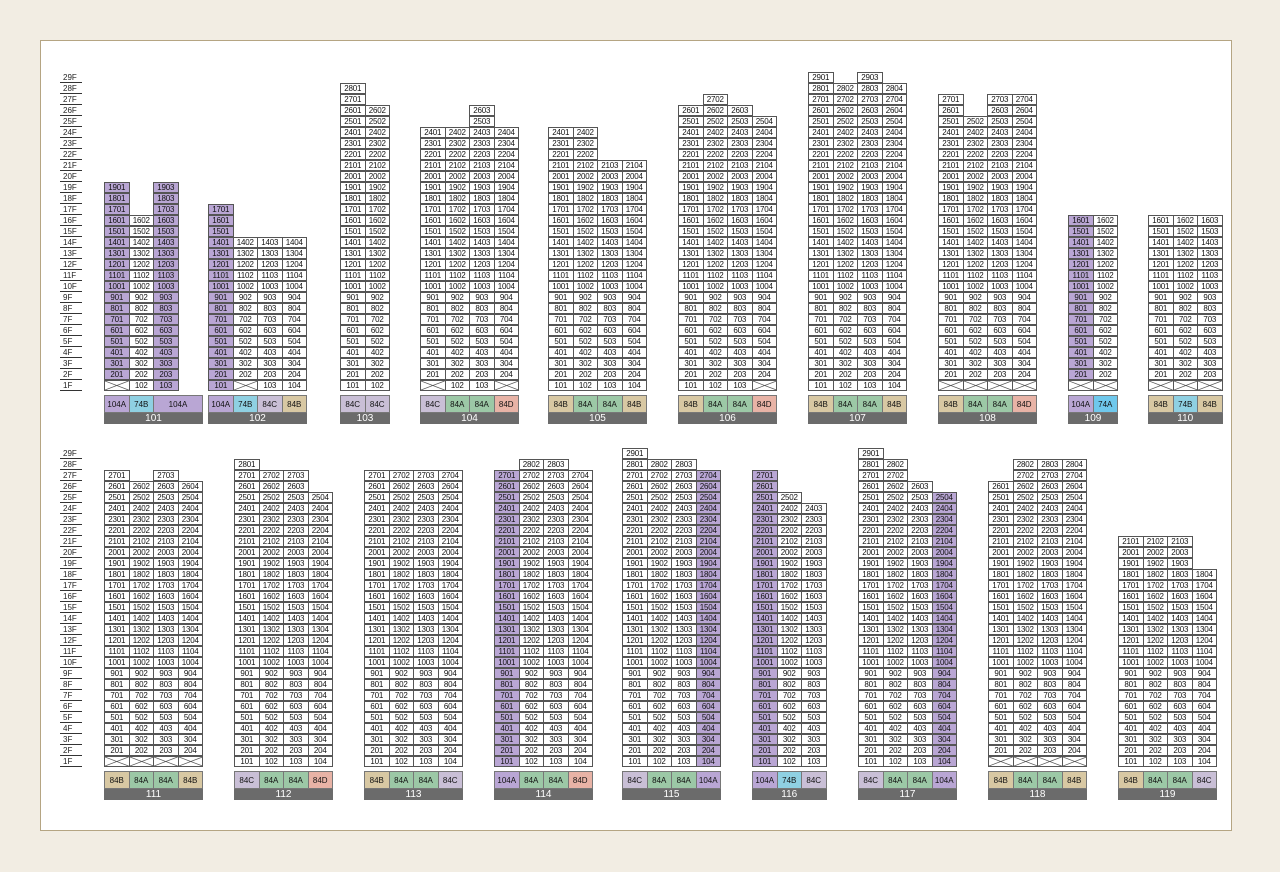 This screenshot has height=872, width=1280. Describe the element at coordinates (684, 761) in the screenshot. I see `unit-cell: 103` at that location.